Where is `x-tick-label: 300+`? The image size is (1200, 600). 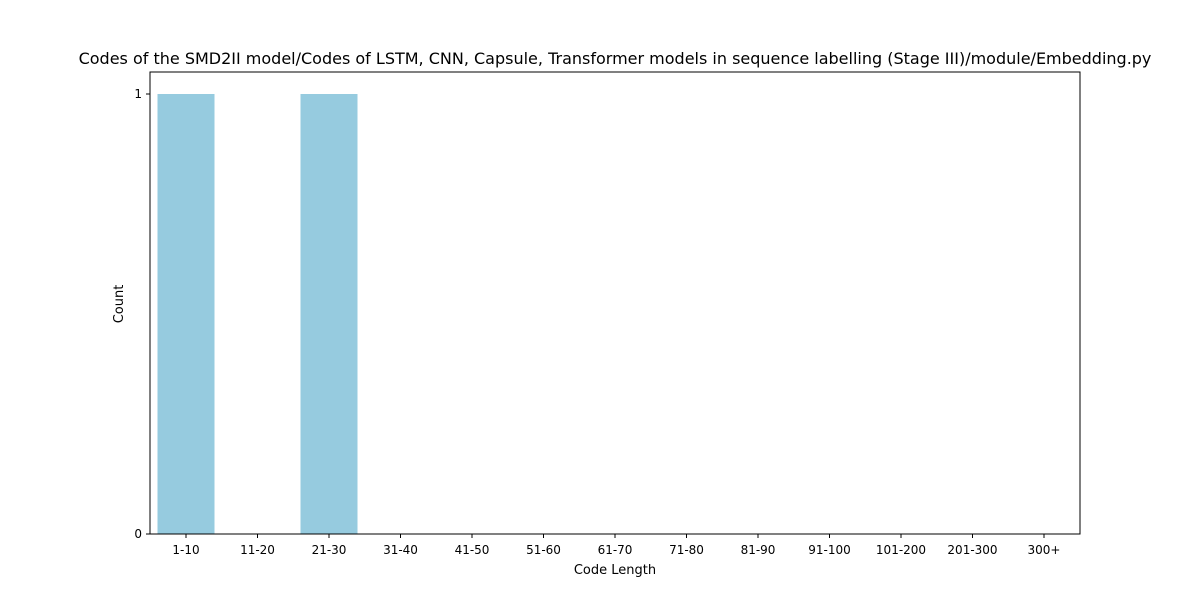
x-tick-label: 300+ is located at coordinates (1044, 550).